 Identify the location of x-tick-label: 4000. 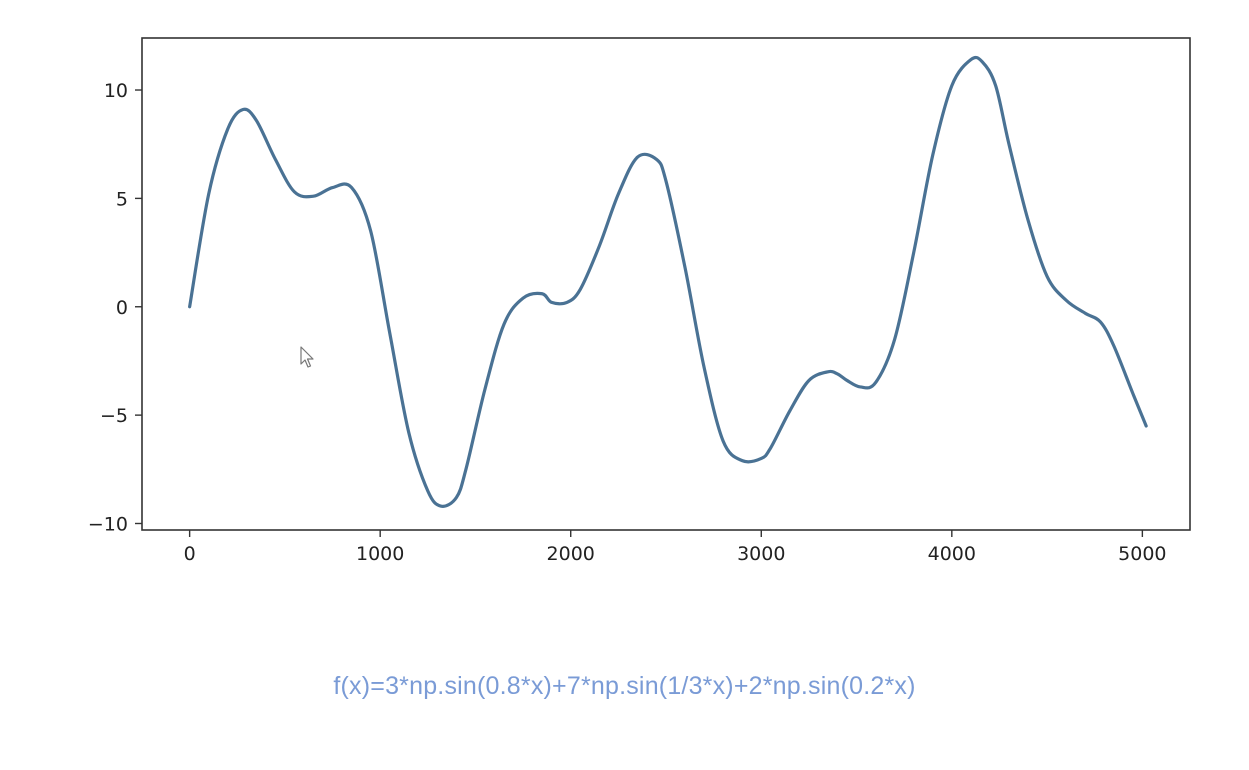
(952, 554).